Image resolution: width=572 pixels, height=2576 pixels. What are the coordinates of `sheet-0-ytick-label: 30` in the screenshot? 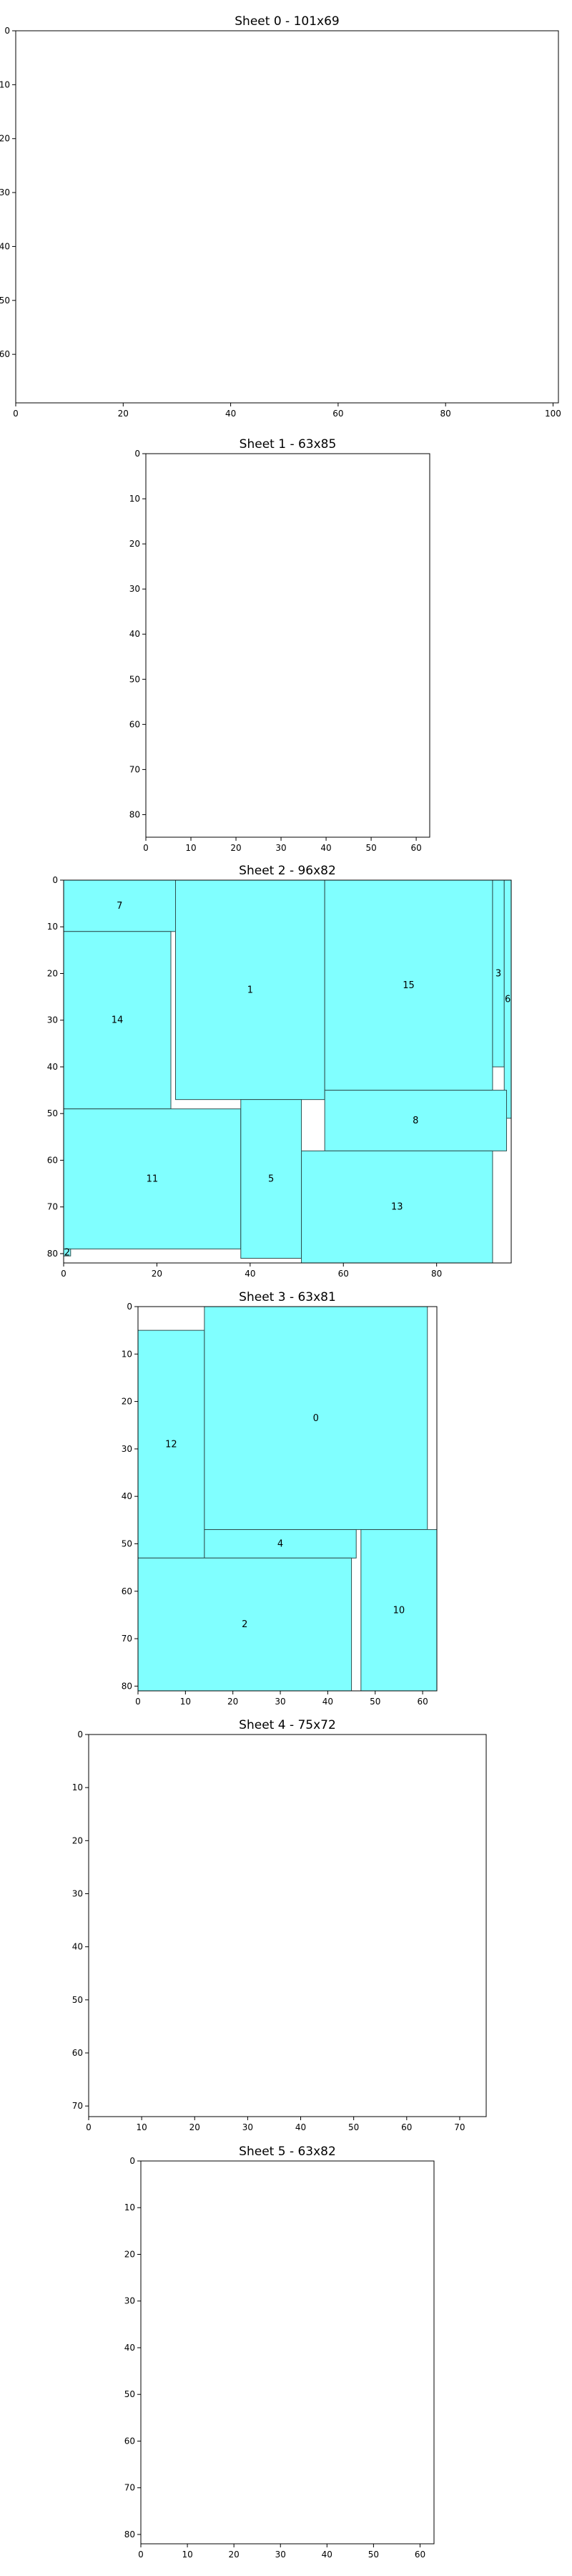 It's located at (5, 192).